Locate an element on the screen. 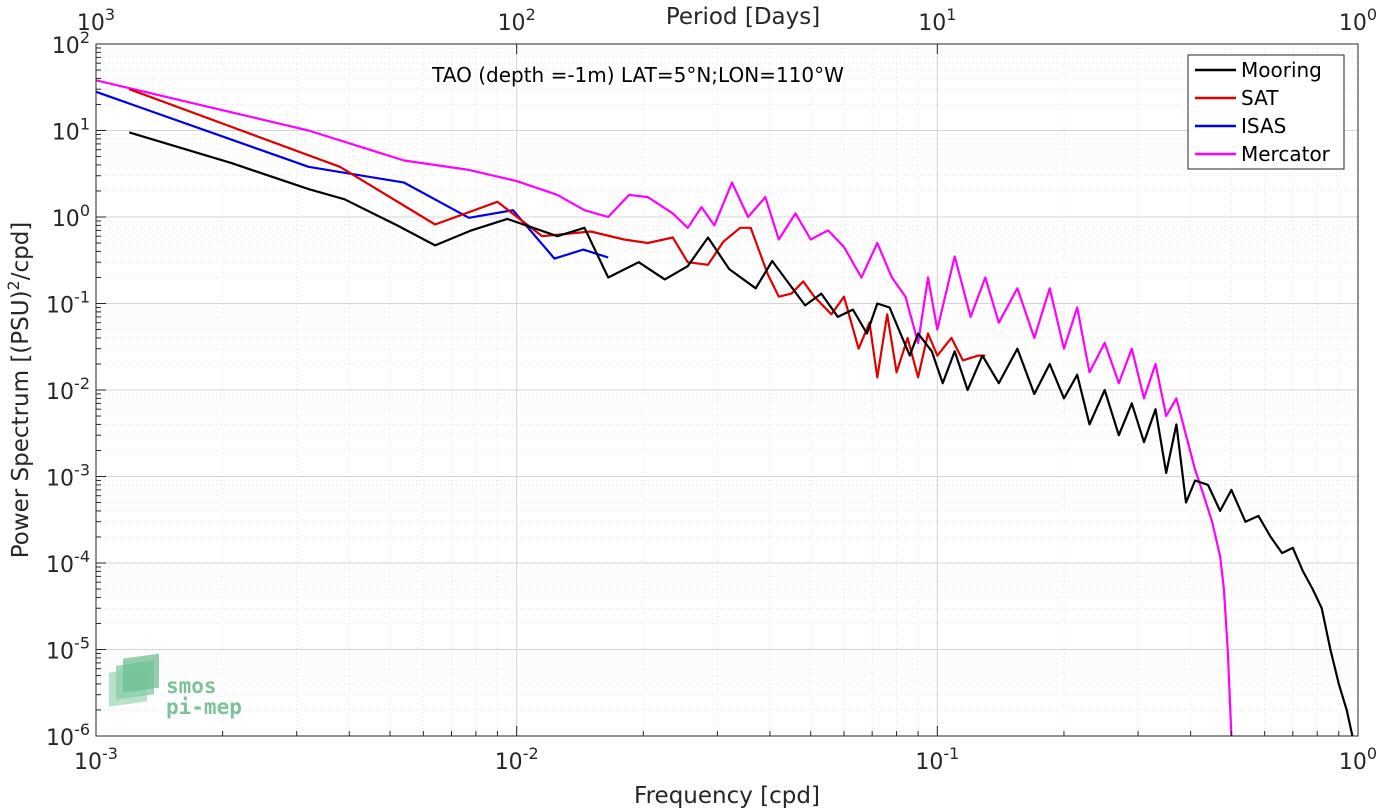 This screenshot has width=1377, height=809. legend-label-mercator: Mercator is located at coordinates (1286, 154).